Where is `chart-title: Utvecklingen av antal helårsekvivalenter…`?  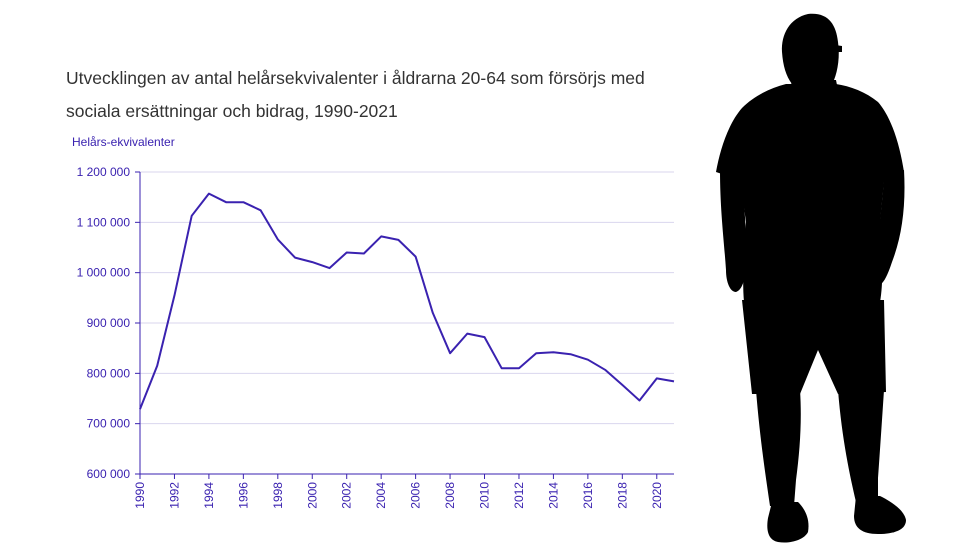 chart-title: Utvecklingen av antal helårsekvivalenter… is located at coordinates (376, 95).